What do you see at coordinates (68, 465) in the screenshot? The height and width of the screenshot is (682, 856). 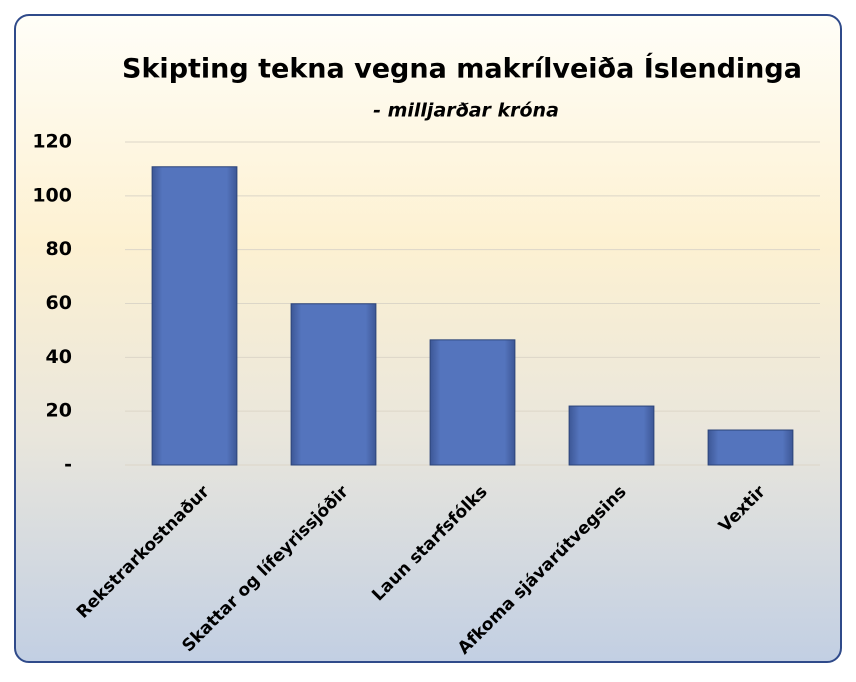 I see `y-tick-label: -` at bounding box center [68, 465].